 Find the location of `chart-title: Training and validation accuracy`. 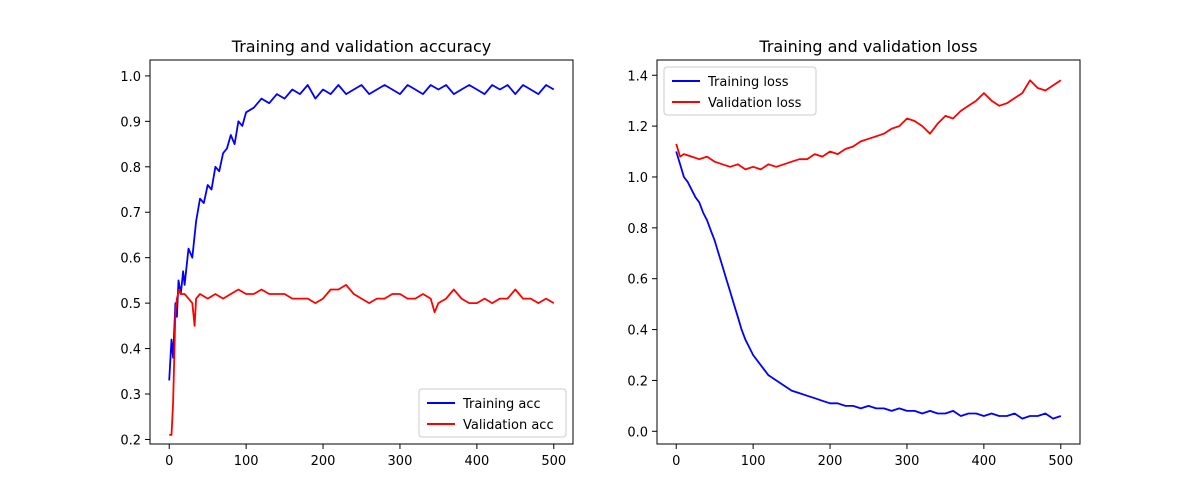

chart-title: Training and validation accuracy is located at coordinates (361, 46).